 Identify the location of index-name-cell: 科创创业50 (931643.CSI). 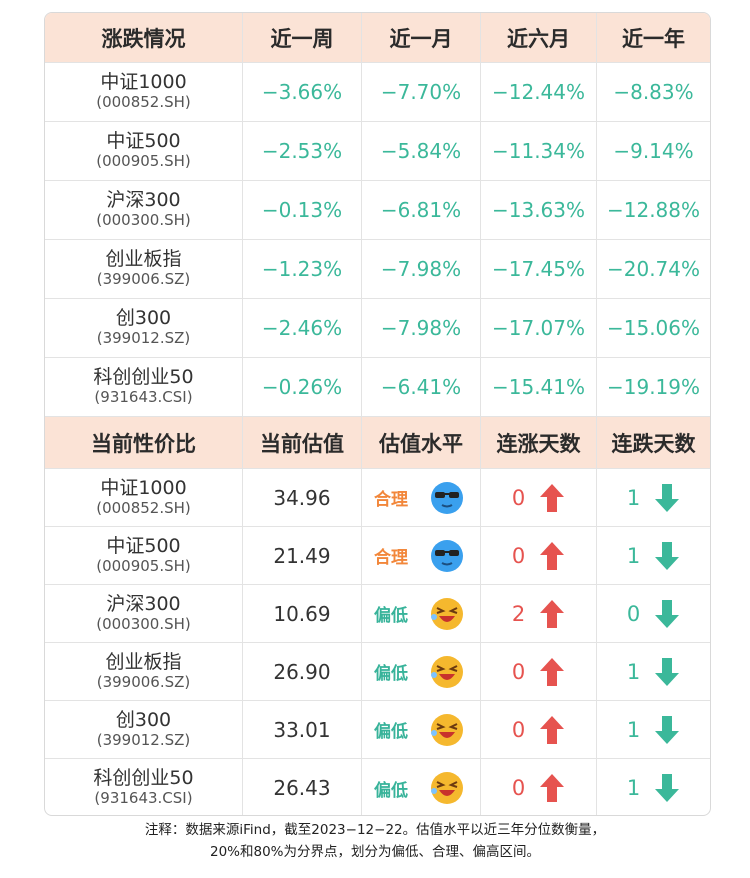
(144, 787).